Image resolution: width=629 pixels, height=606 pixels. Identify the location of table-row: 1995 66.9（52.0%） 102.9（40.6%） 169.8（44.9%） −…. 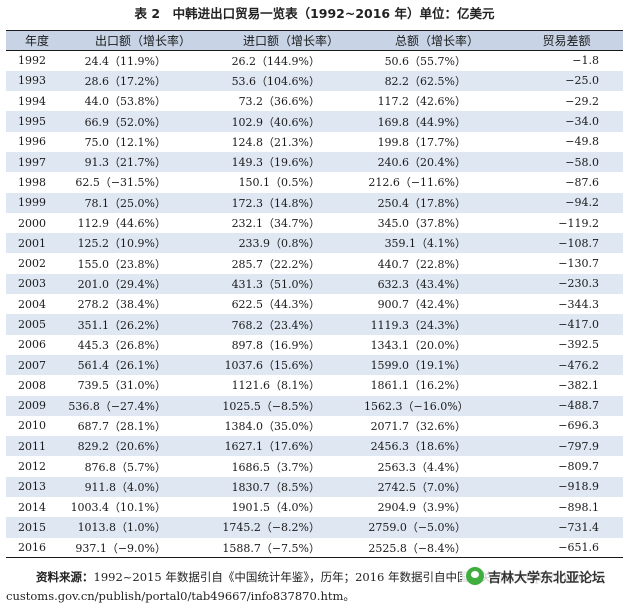
(314, 121).